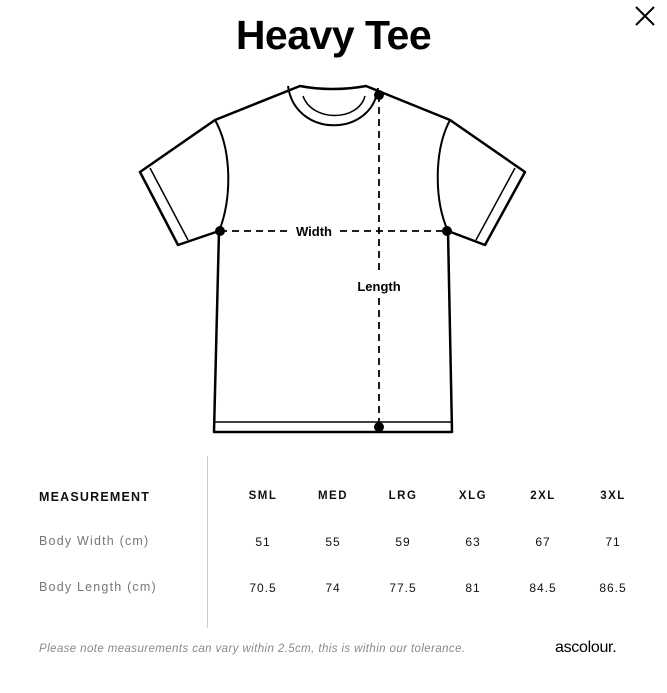  What do you see at coordinates (613, 496) in the screenshot?
I see `size-header: 3XL` at bounding box center [613, 496].